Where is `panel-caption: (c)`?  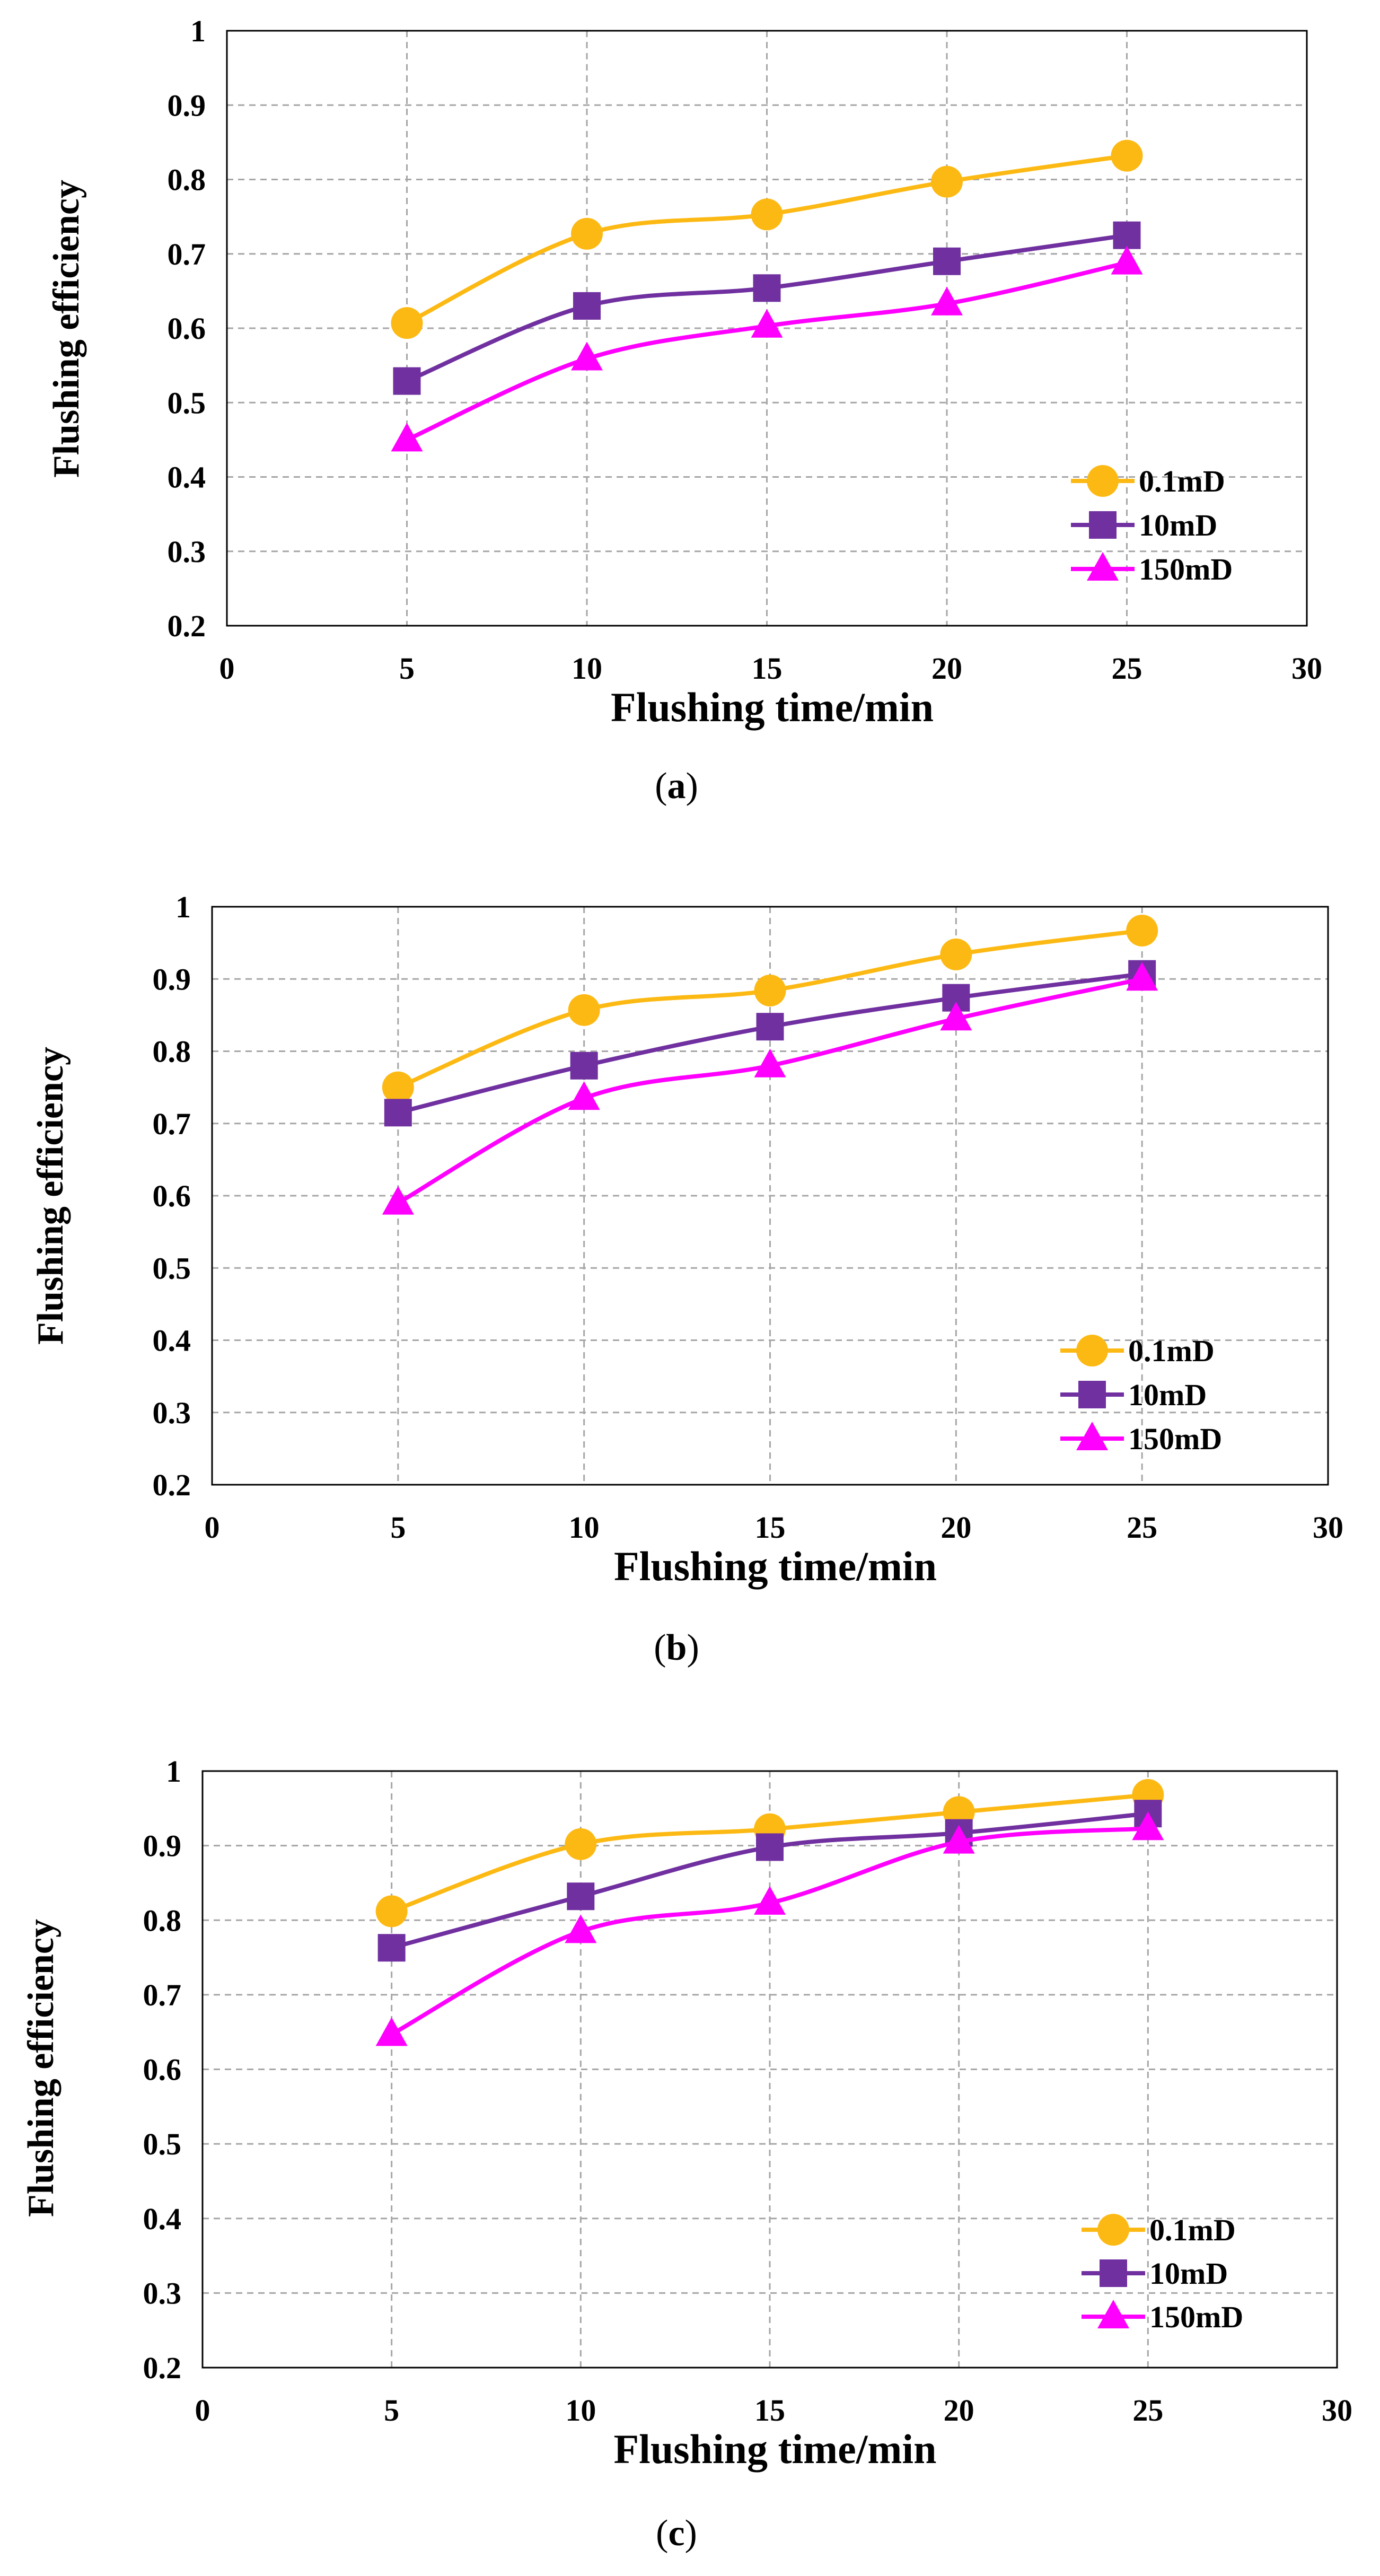 panel-caption: (c) is located at coordinates (676, 2533).